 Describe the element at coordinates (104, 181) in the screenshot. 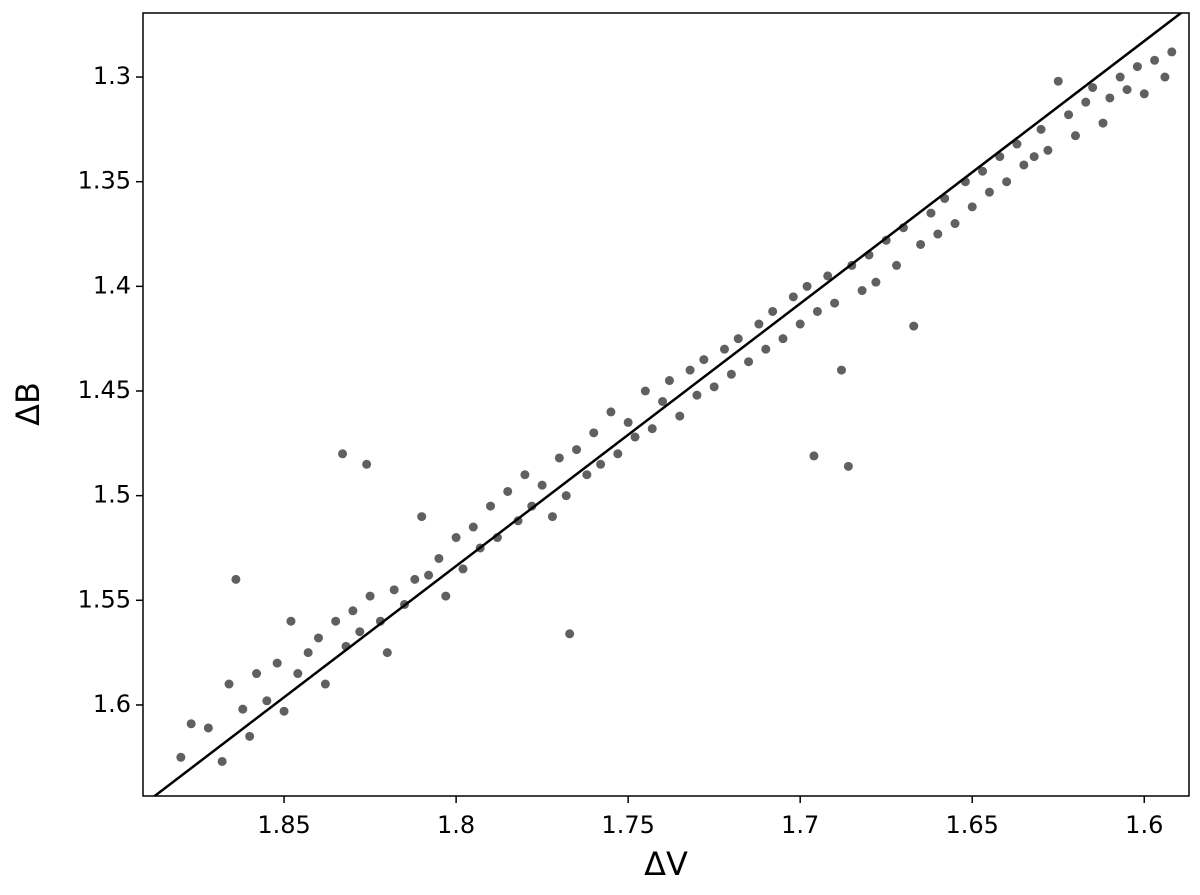

I see `y-tick-label: 1.35` at that location.